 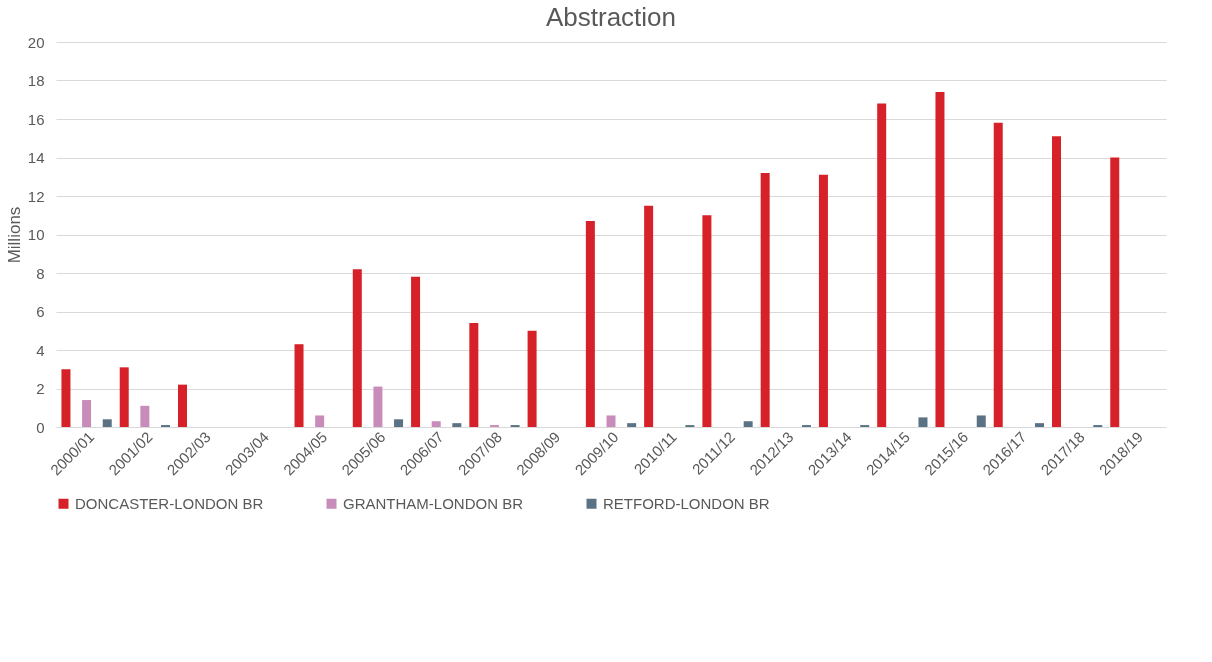 I want to click on y-tick-label: 16, so click(x=36, y=119).